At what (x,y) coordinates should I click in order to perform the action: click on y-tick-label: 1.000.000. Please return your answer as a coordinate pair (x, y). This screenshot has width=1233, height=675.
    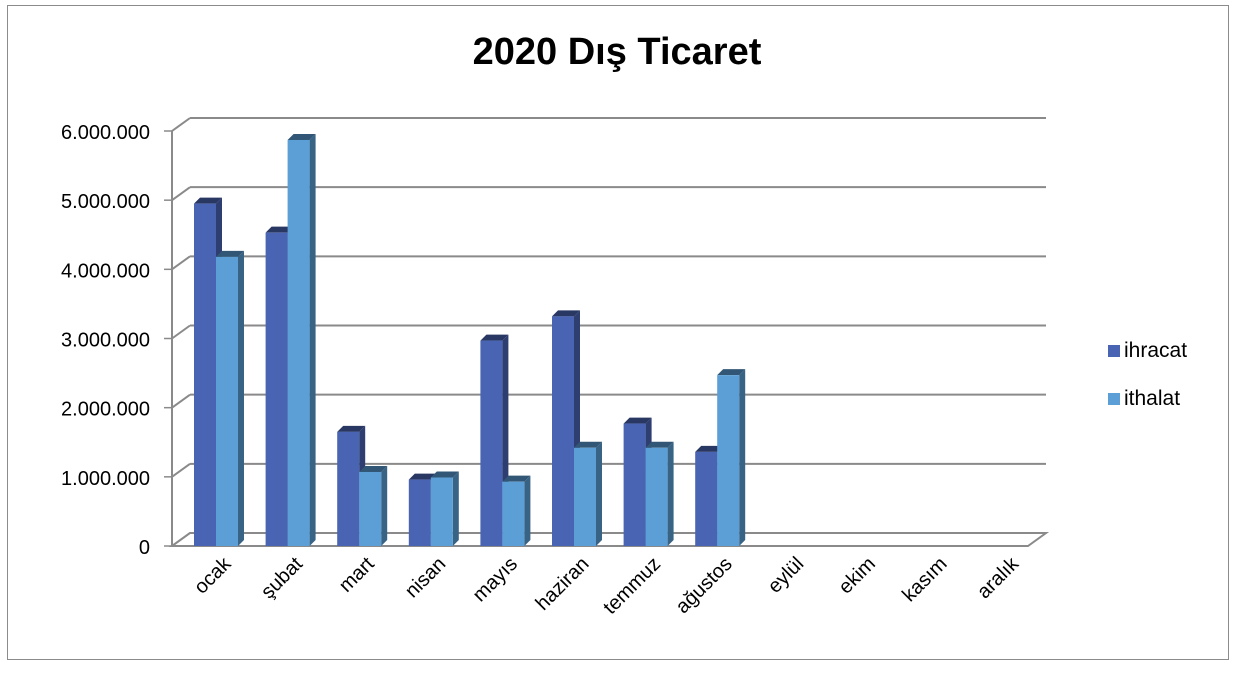
    Looking at the image, I should click on (105, 479).